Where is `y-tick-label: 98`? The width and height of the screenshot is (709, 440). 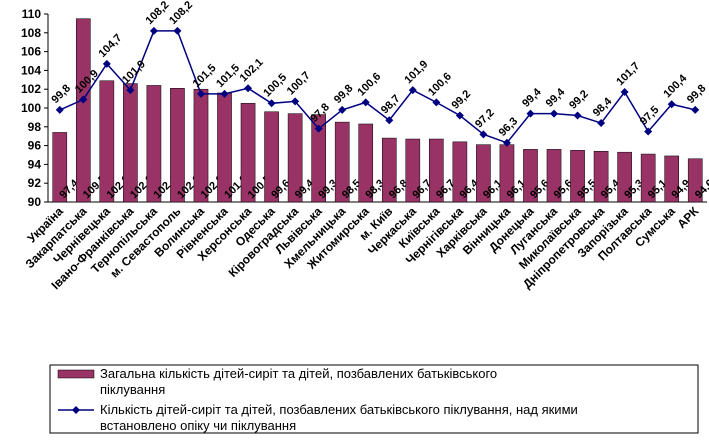
y-tick-label: 98 is located at coordinates (35, 127).